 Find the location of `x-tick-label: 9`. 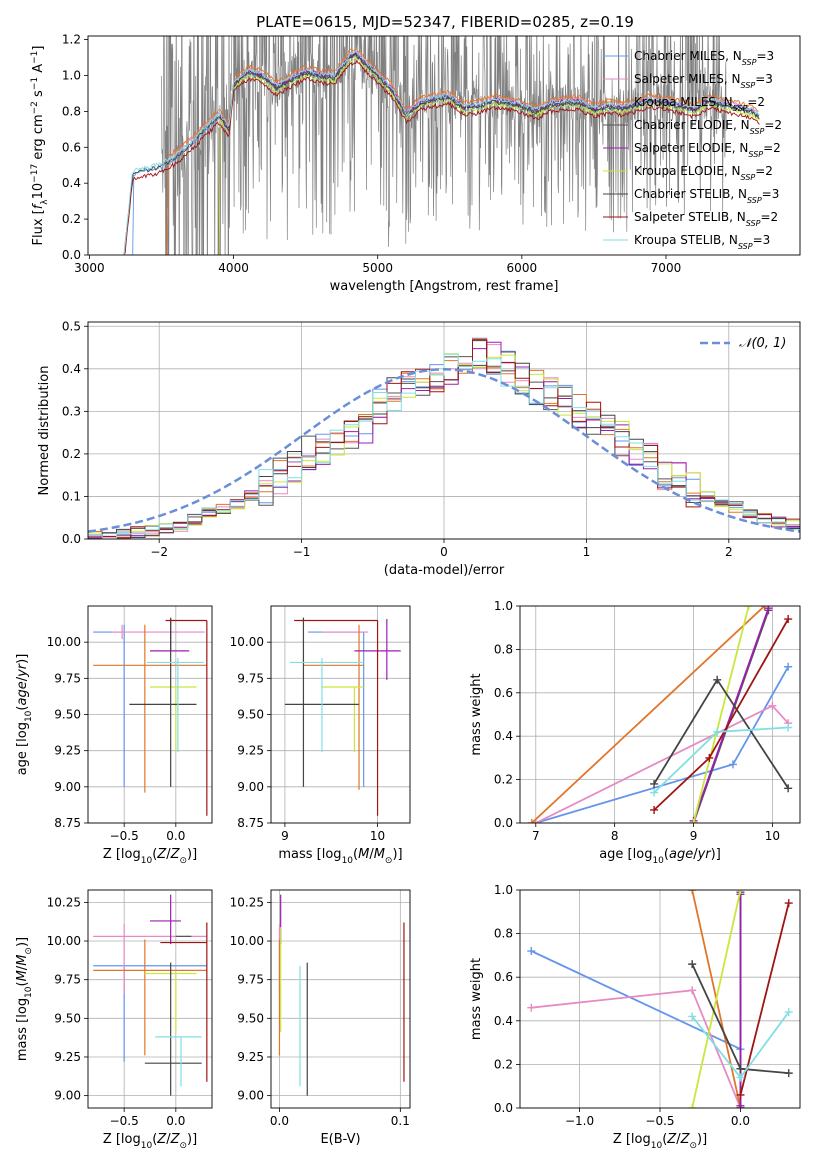

x-tick-label: 9 is located at coordinates (285, 836).